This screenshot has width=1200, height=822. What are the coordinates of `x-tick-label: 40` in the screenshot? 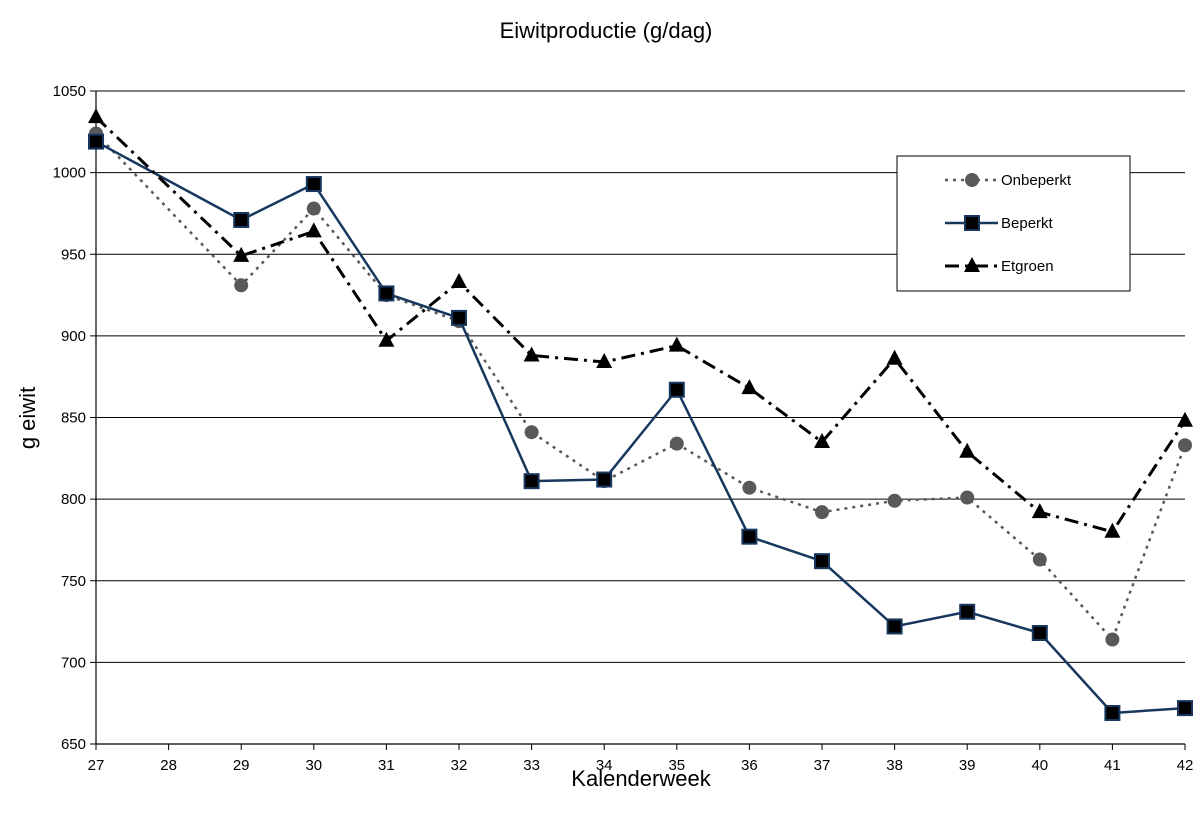 It's located at (1039, 765).